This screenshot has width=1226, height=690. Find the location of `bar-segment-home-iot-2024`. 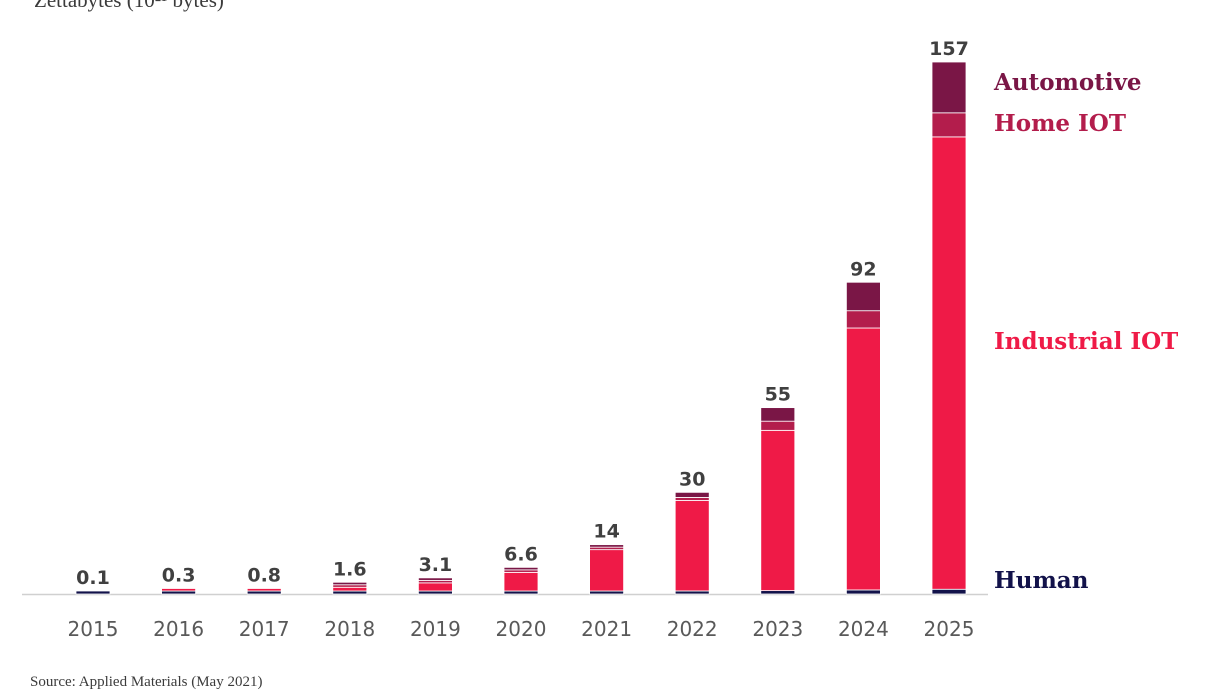

bar-segment-home-iot-2024 is located at coordinates (863, 319).